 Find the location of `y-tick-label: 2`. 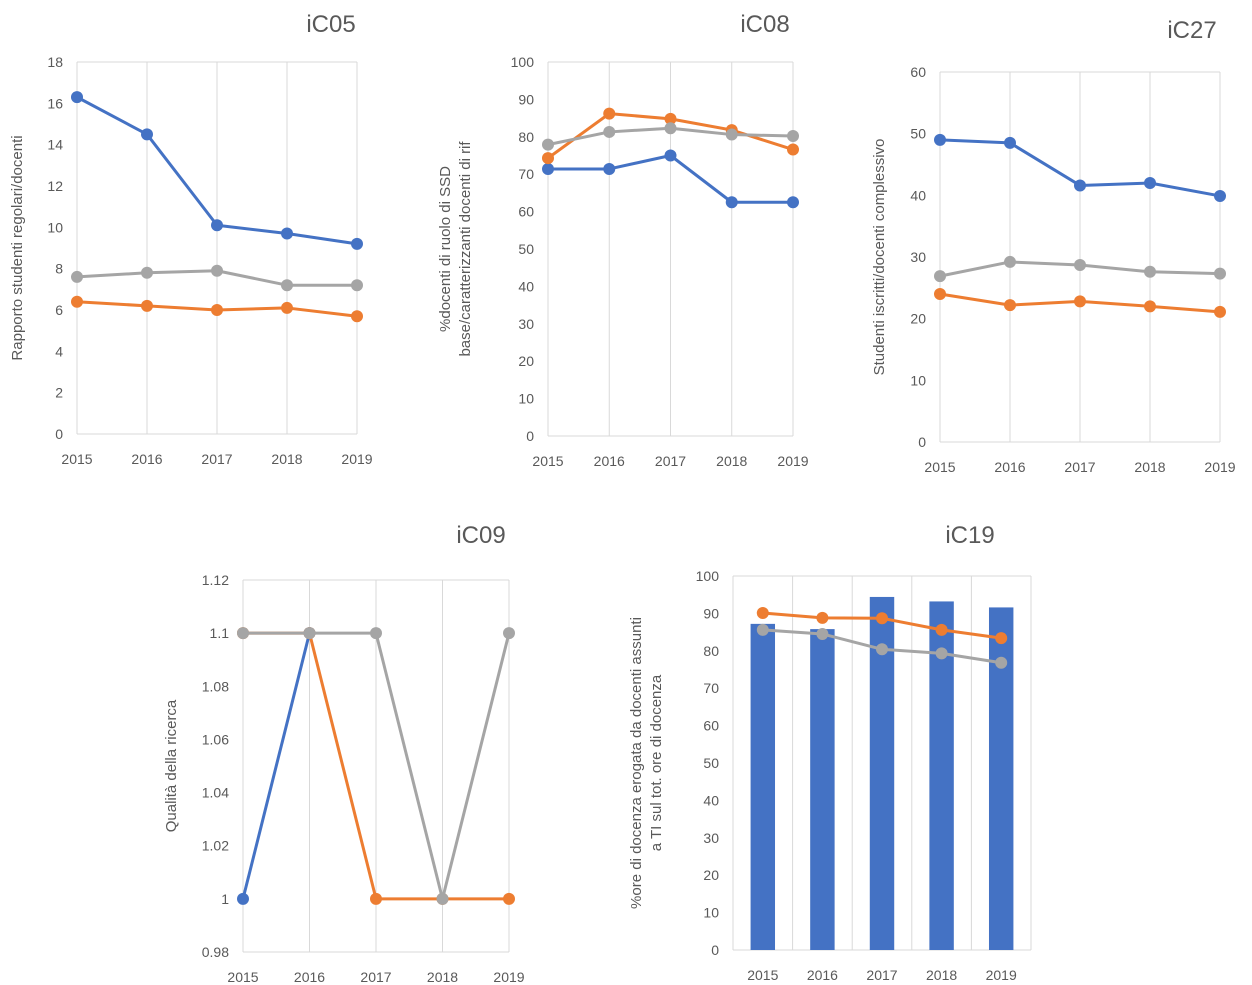

y-tick-label: 2 is located at coordinates (59, 393).